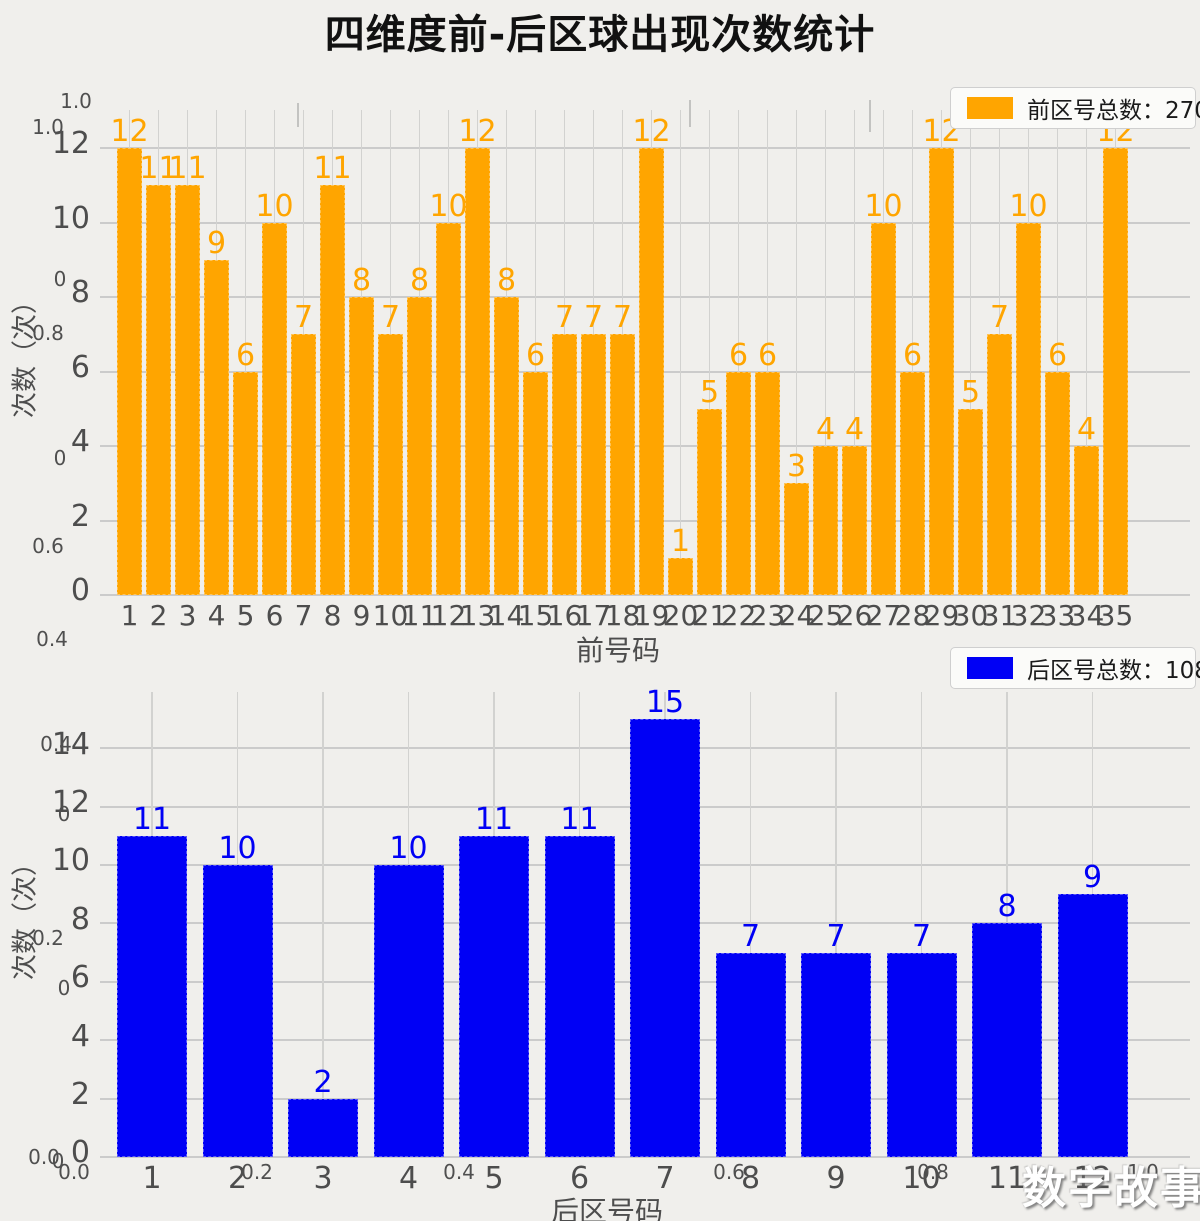 The height and width of the screenshot is (1221, 1200). I want to click on x-tick-label: 2, so click(237, 1178).